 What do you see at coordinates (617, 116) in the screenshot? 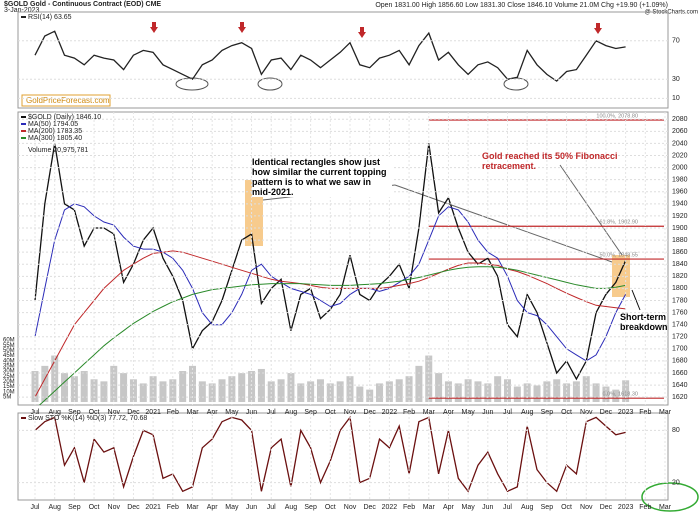
I see `fib-label: 100.0%, 2078.80` at bounding box center [617, 116].